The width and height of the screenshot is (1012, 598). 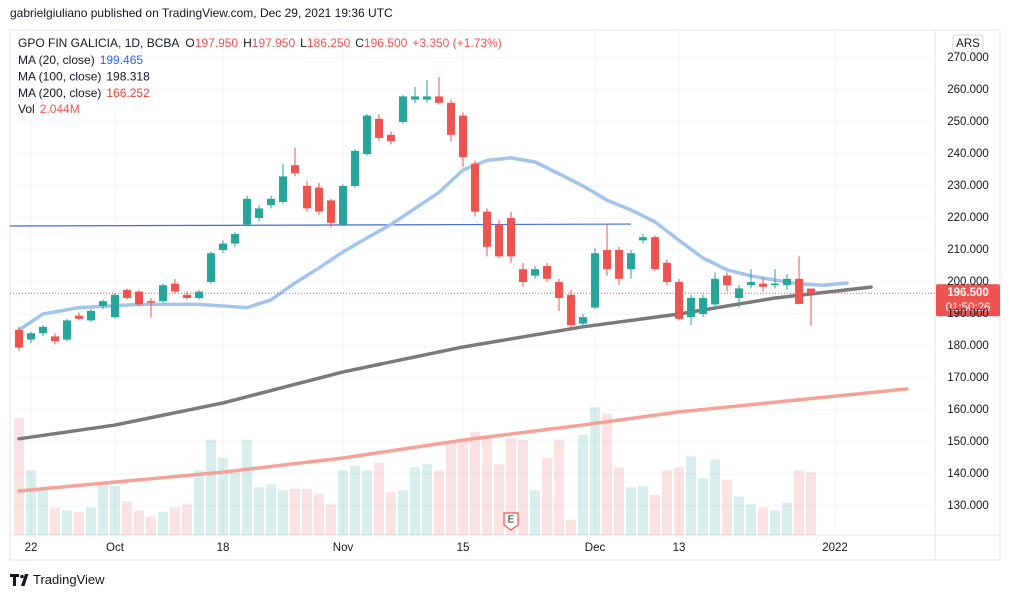 What do you see at coordinates (115, 548) in the screenshot?
I see `x-tick-label: Oct` at bounding box center [115, 548].